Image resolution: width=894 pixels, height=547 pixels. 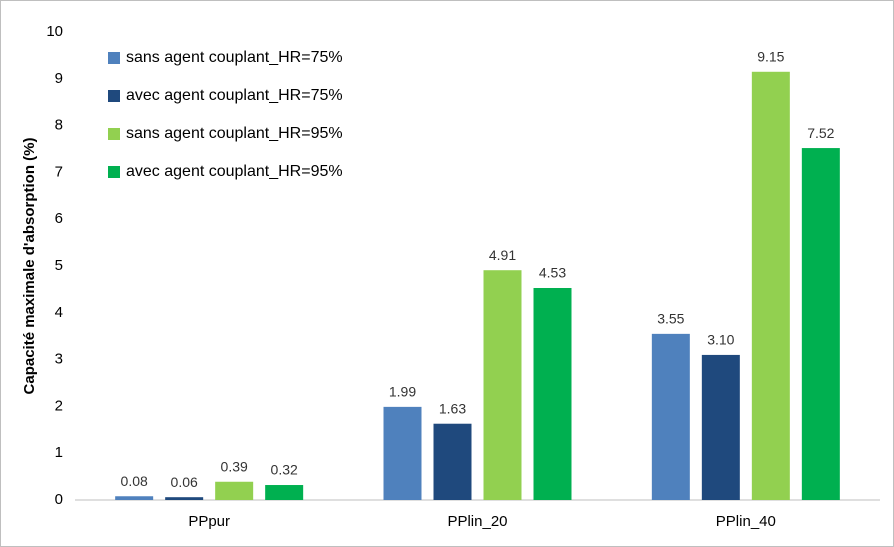 What do you see at coordinates (720, 340) in the screenshot?
I see `value-label: 3.10` at bounding box center [720, 340].